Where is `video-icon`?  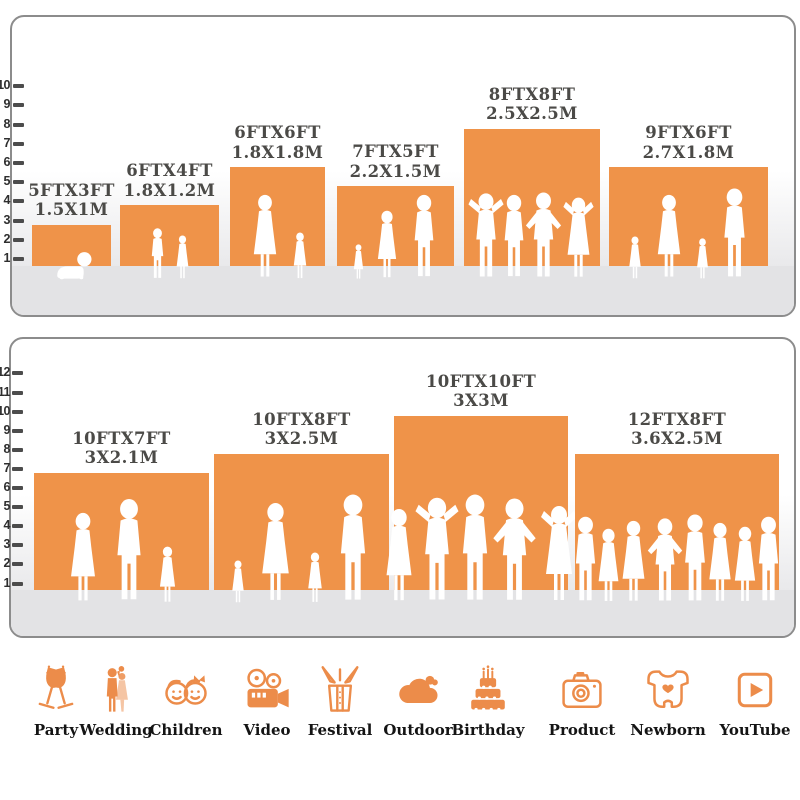 video-icon is located at coordinates (267, 688).